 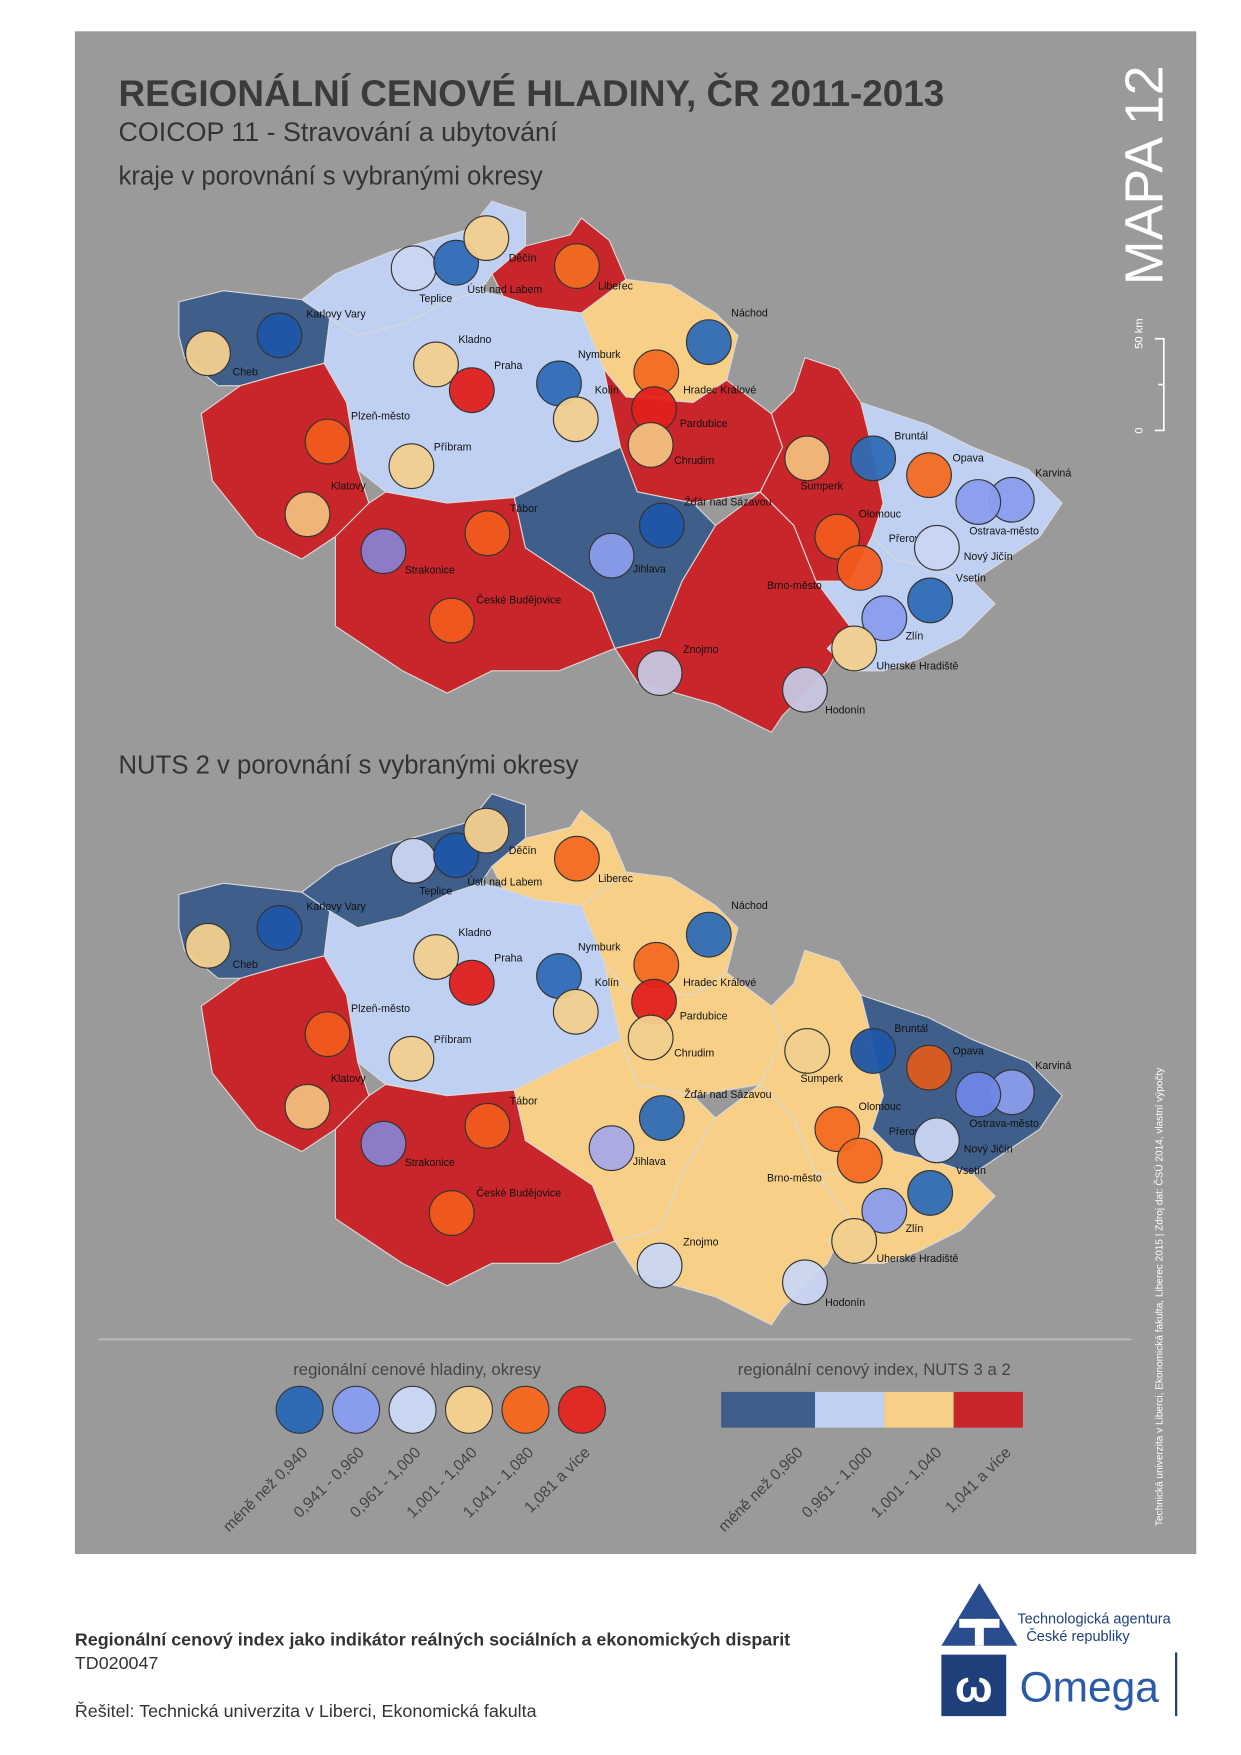 What do you see at coordinates (1159, 384) in the screenshot?
I see `scale-bar` at bounding box center [1159, 384].